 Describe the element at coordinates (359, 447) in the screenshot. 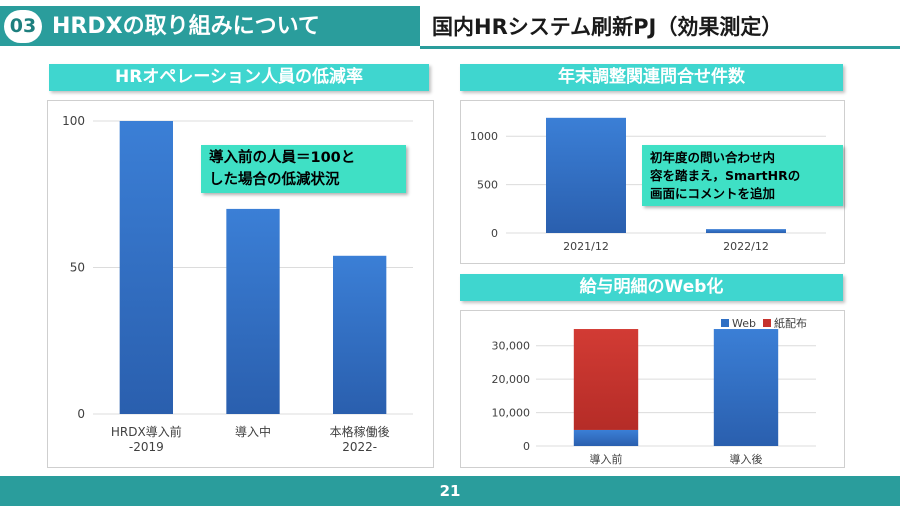

I see `staff-x-tick-label: 2022-` at that location.